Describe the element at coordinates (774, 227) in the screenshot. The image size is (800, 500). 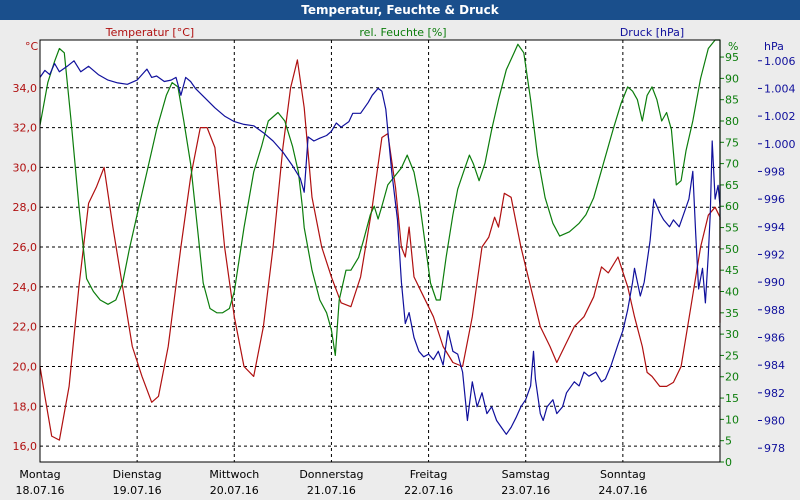
I see `pressure-tick-label: 994` at that location.